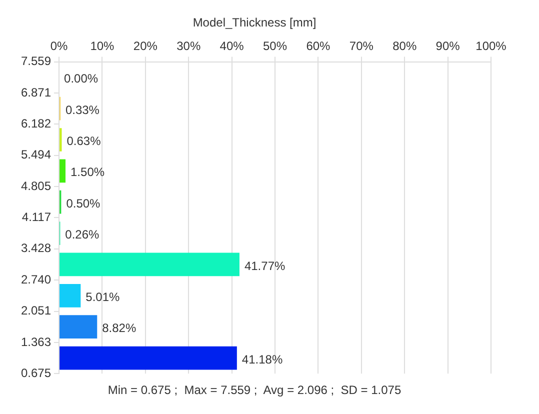 This screenshot has height=414, width=539. I want to click on text: Min = 0.675 ; Max = 7.559 ; Avg = 2.096 ; SD = 1.075, so click(255, 390).